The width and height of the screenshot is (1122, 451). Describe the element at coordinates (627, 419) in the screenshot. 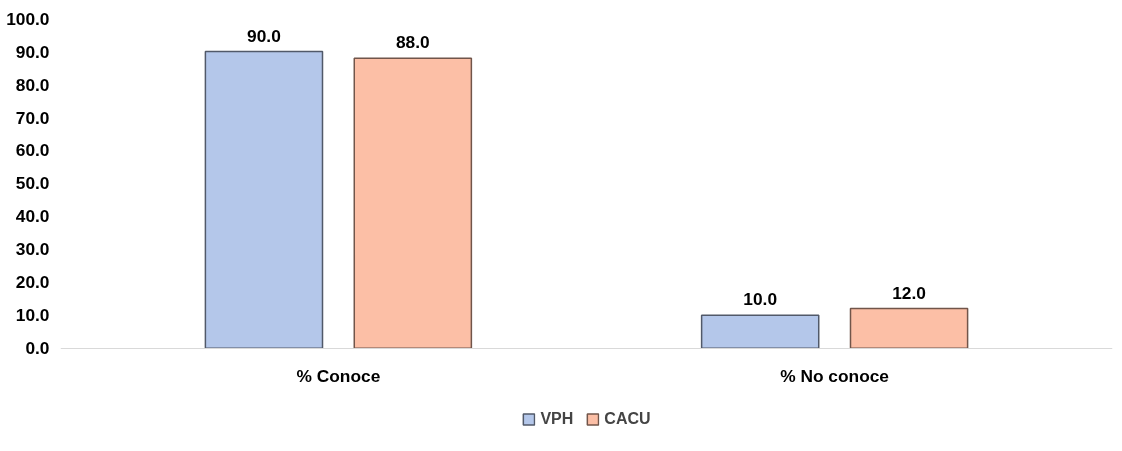

I see `legend-label: CACU` at that location.